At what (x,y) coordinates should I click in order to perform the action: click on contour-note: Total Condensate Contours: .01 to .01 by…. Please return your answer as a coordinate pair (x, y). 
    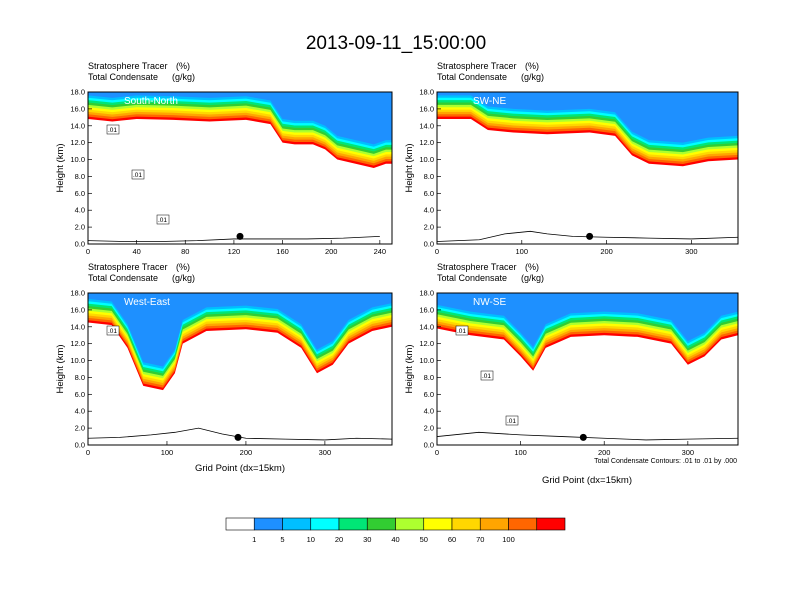
    Looking at the image, I should click on (665, 461).